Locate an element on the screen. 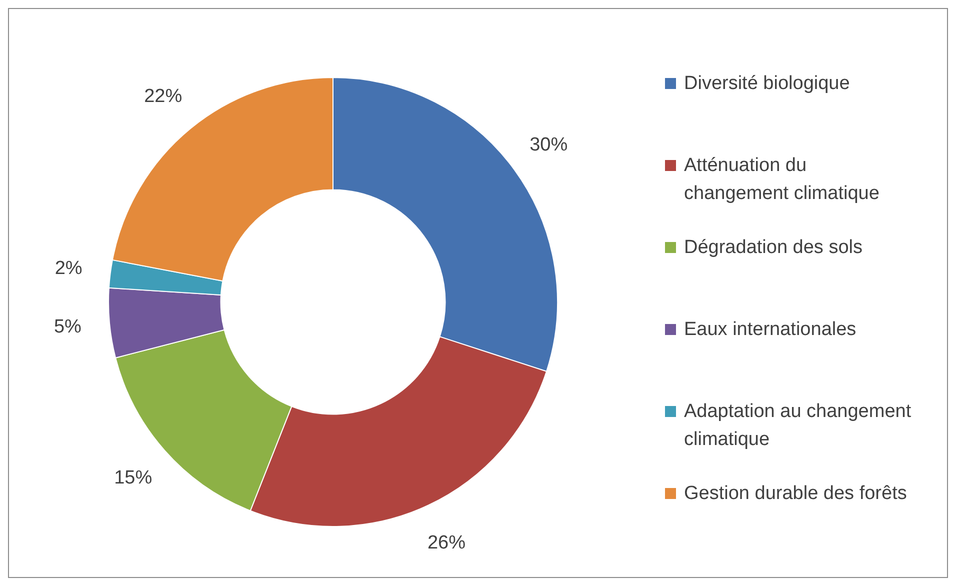  legend-label: Atténuation du changement climatique is located at coordinates (782, 180).